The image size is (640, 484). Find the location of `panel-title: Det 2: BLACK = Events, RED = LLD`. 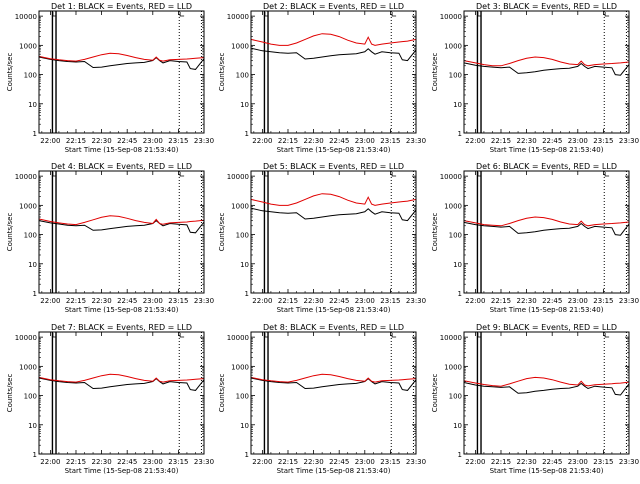

panel-title: Det 2: BLACK = Events, RED = LLD is located at coordinates (333, 6).